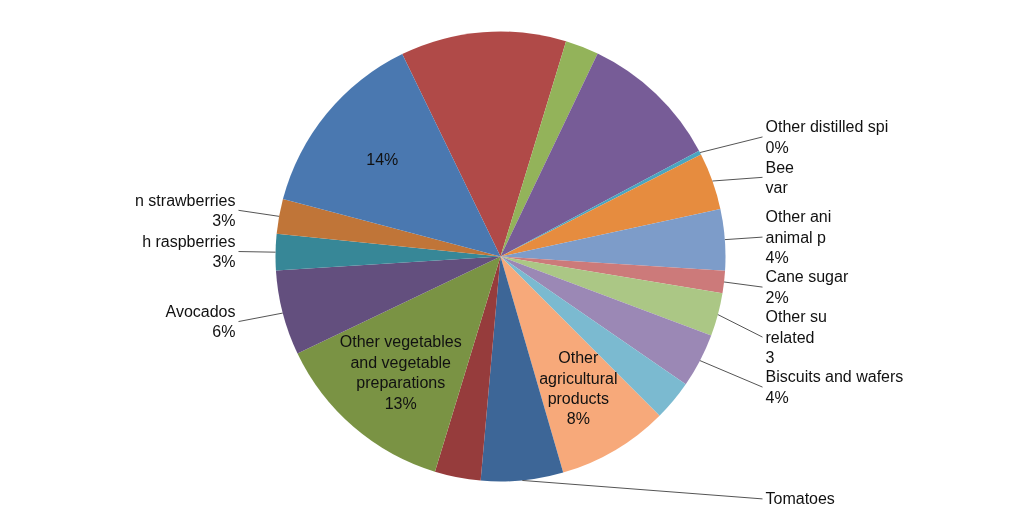  Describe the element at coordinates (827, 127) in the screenshot. I see `slice-label: Other distilled spi` at that location.